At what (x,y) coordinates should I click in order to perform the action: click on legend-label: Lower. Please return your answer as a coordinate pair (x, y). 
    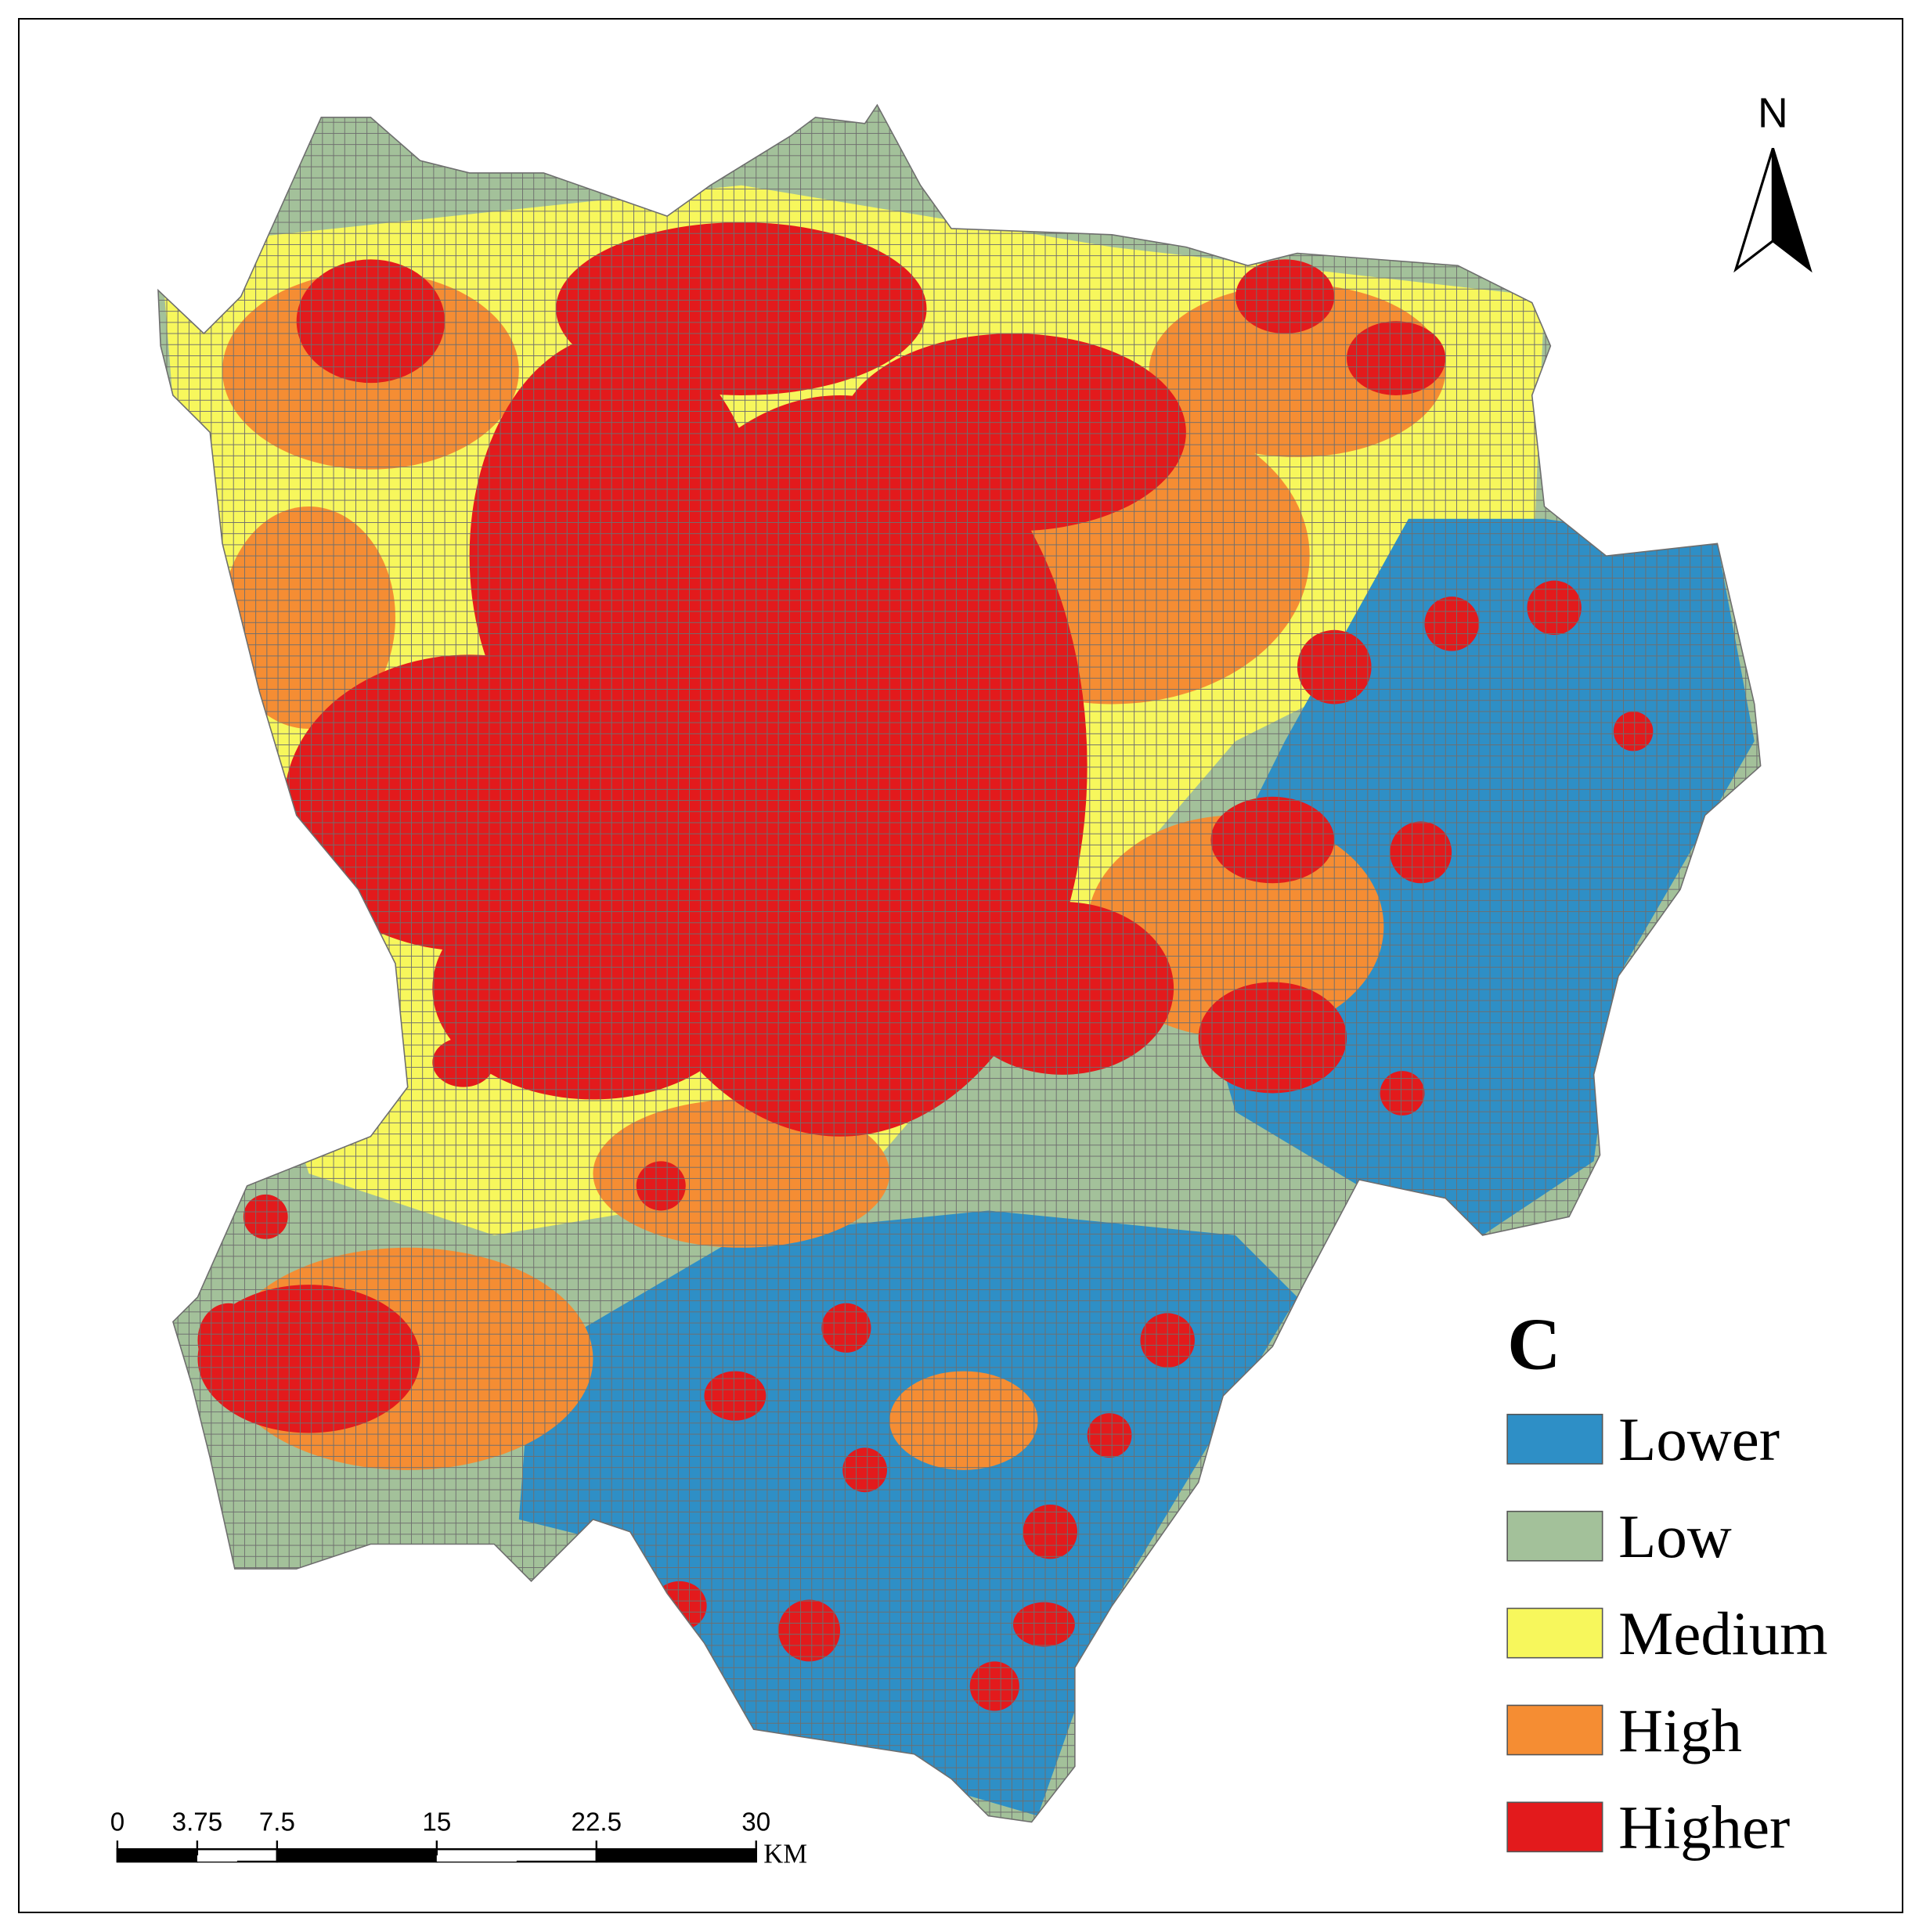
    Looking at the image, I should click on (1699, 1440).